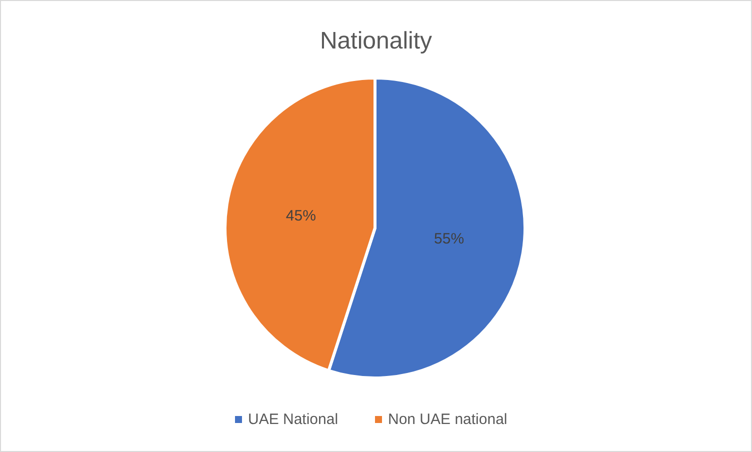 The height and width of the screenshot is (452, 752). I want to click on data-label: 45%, so click(301, 215).